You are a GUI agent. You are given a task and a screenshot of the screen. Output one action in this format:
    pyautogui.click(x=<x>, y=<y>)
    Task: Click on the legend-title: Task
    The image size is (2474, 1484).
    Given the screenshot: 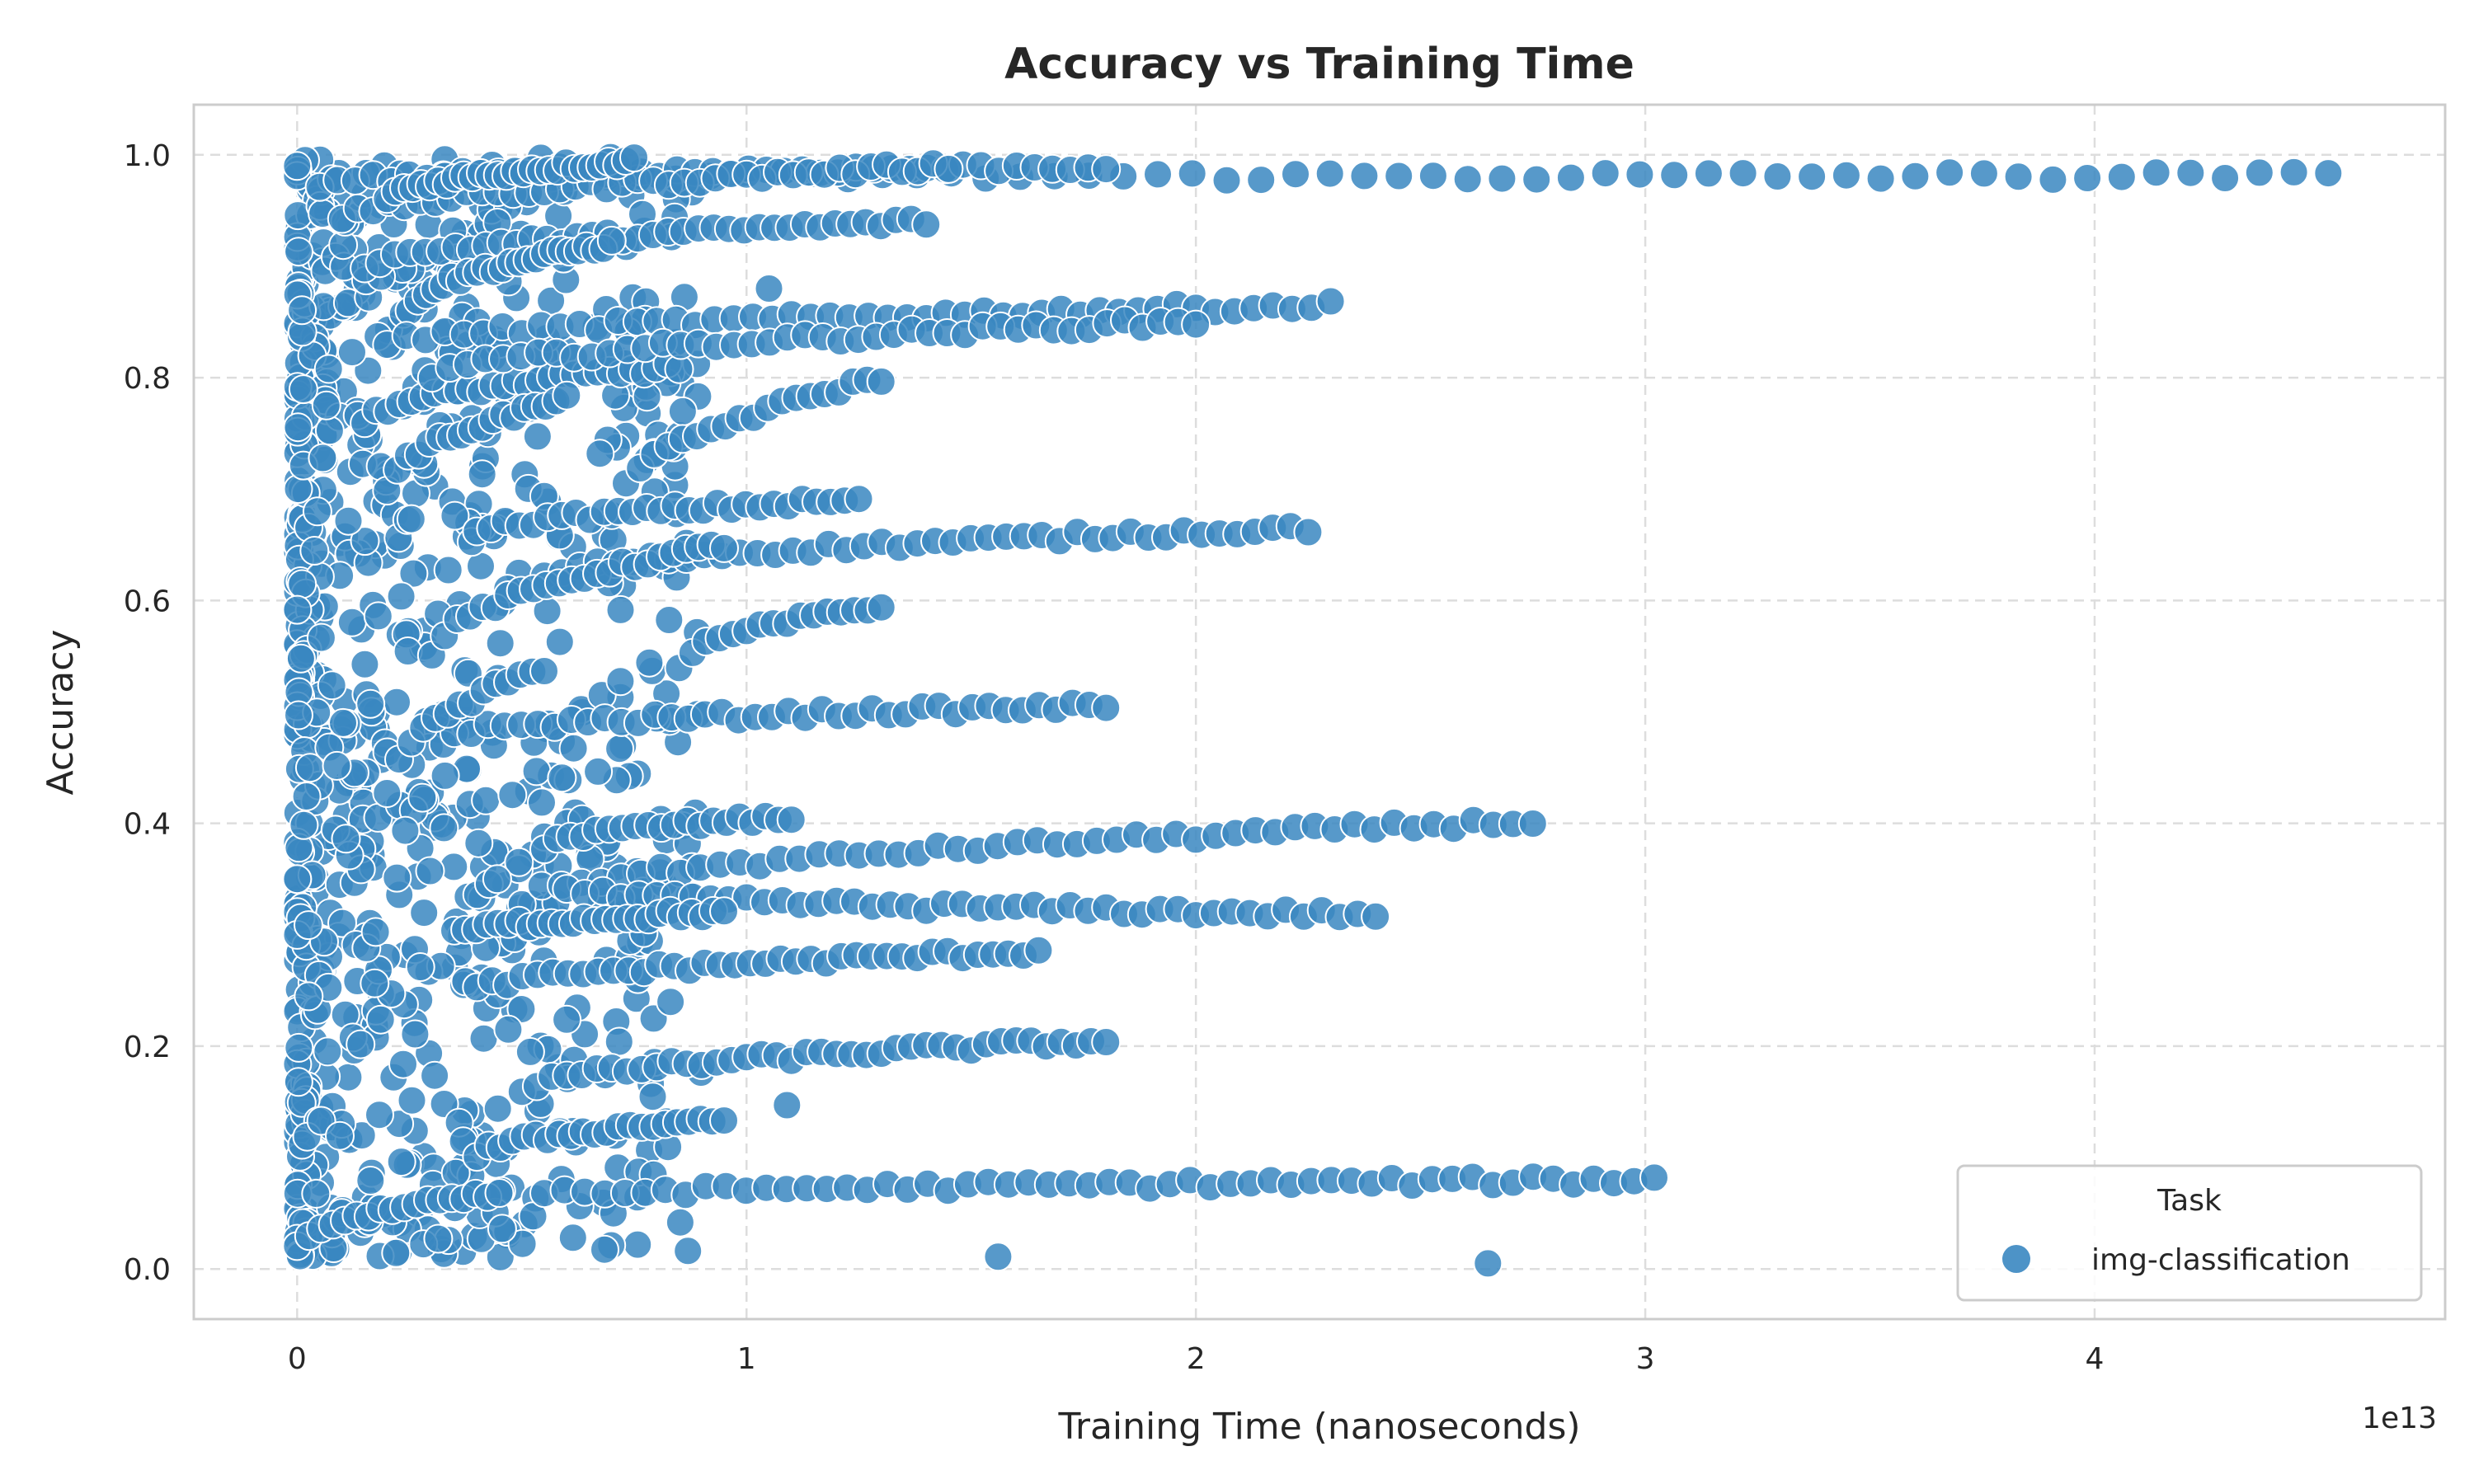 What is the action you would take?
    pyautogui.click(x=2189, y=1201)
    